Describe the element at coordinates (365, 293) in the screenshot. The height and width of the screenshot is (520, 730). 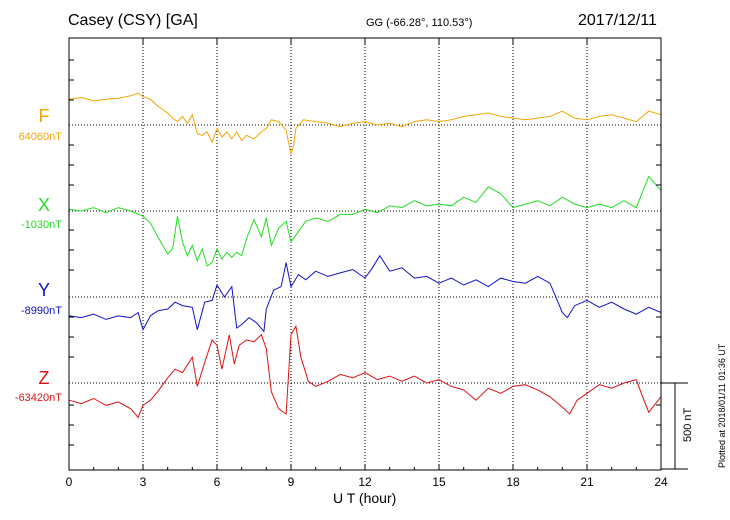
I see `series-line-y` at that location.